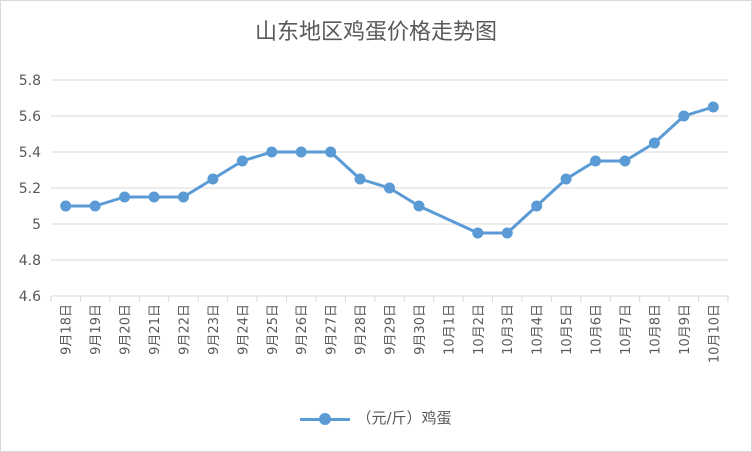 Image resolution: width=752 pixels, height=452 pixels. I want to click on y-tick-label: 5, so click(36, 225).